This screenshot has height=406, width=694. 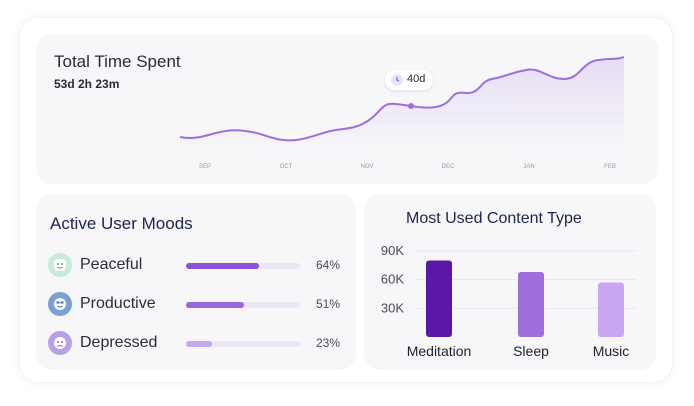 I want to click on month-label: JAN, so click(x=528, y=167).